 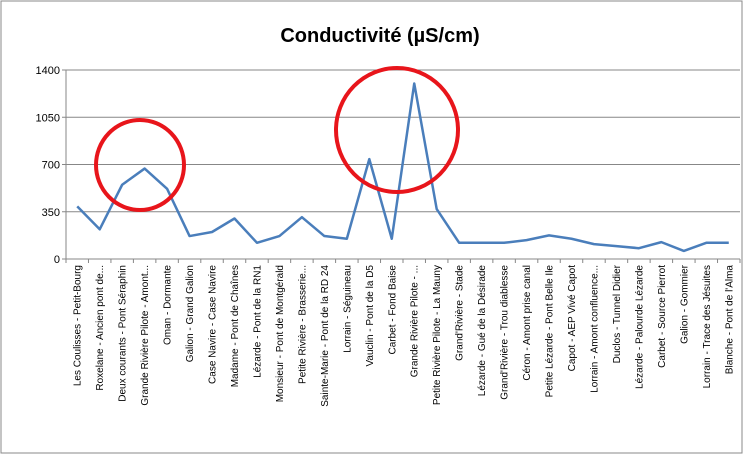 I want to click on x-tick-label: Blanche - Pont de l'Alma, so click(x=729, y=320).